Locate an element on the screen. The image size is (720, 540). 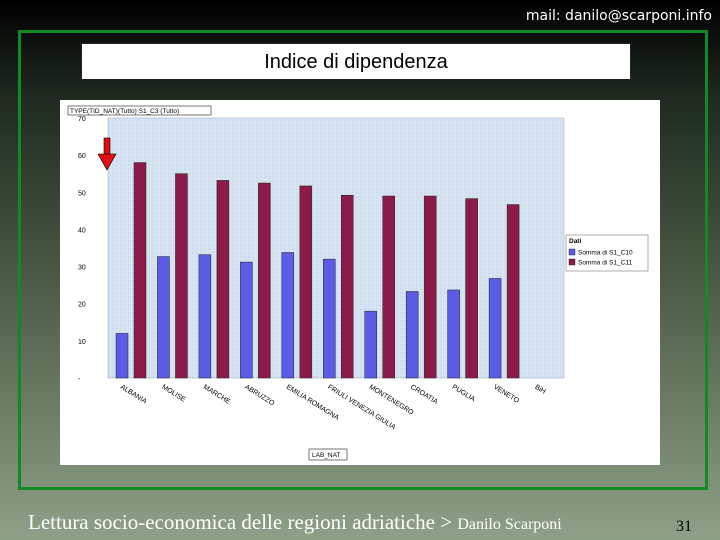
y-tick-label: 40 is located at coordinates (82, 230).